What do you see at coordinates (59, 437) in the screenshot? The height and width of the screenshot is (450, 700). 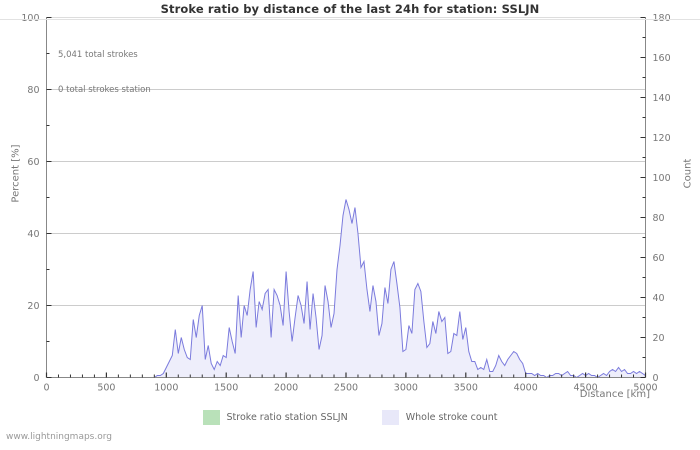 I see `footer-credit: www.lightningmaps.org` at bounding box center [59, 437].